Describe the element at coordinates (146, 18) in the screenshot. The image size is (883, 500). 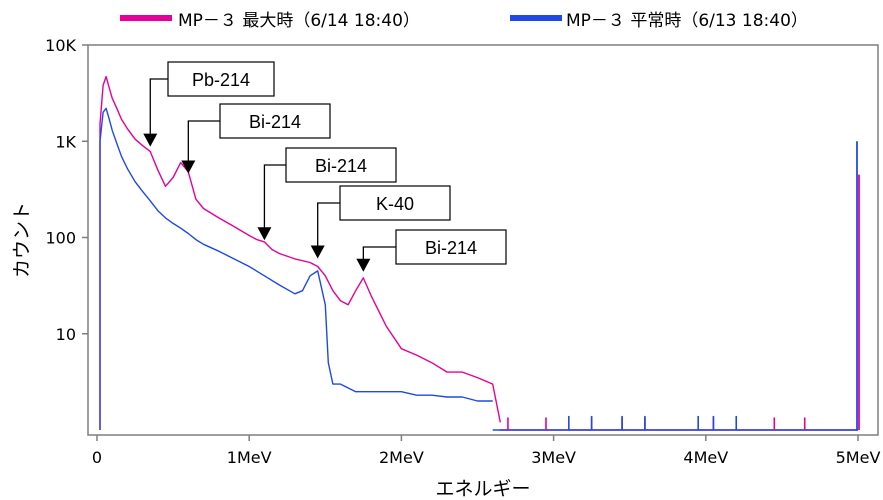
I see `legend-swatch-magenta` at that location.